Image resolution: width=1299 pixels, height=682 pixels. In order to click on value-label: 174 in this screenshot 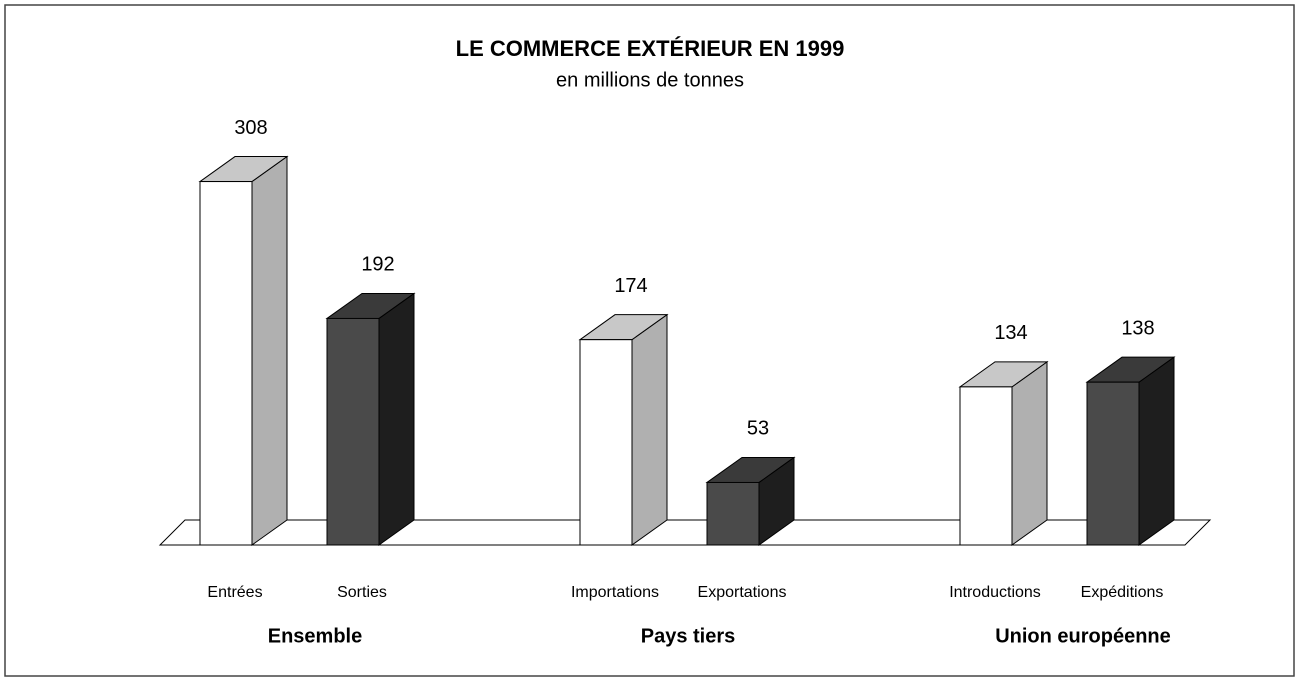, I will do `click(630, 286)`.